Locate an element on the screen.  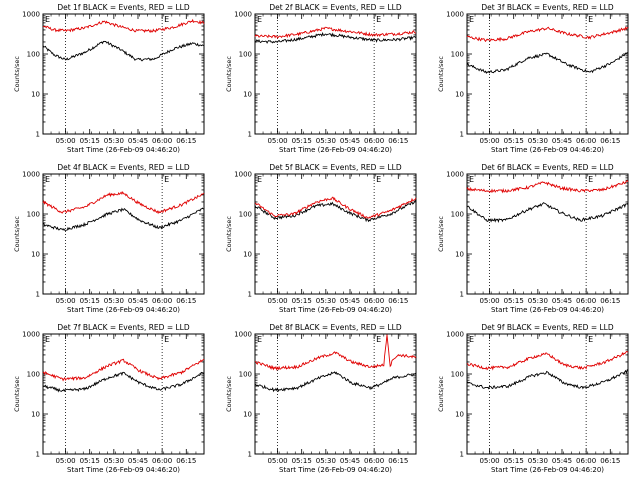
panel-title: Det 8f BLACK = Events, RED = LLD is located at coordinates (335, 327).